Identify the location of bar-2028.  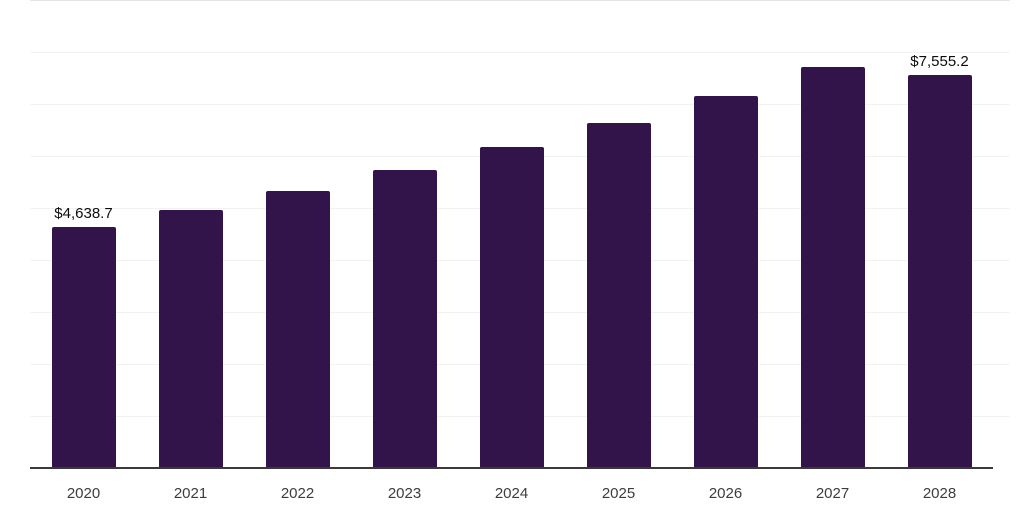
(939, 271).